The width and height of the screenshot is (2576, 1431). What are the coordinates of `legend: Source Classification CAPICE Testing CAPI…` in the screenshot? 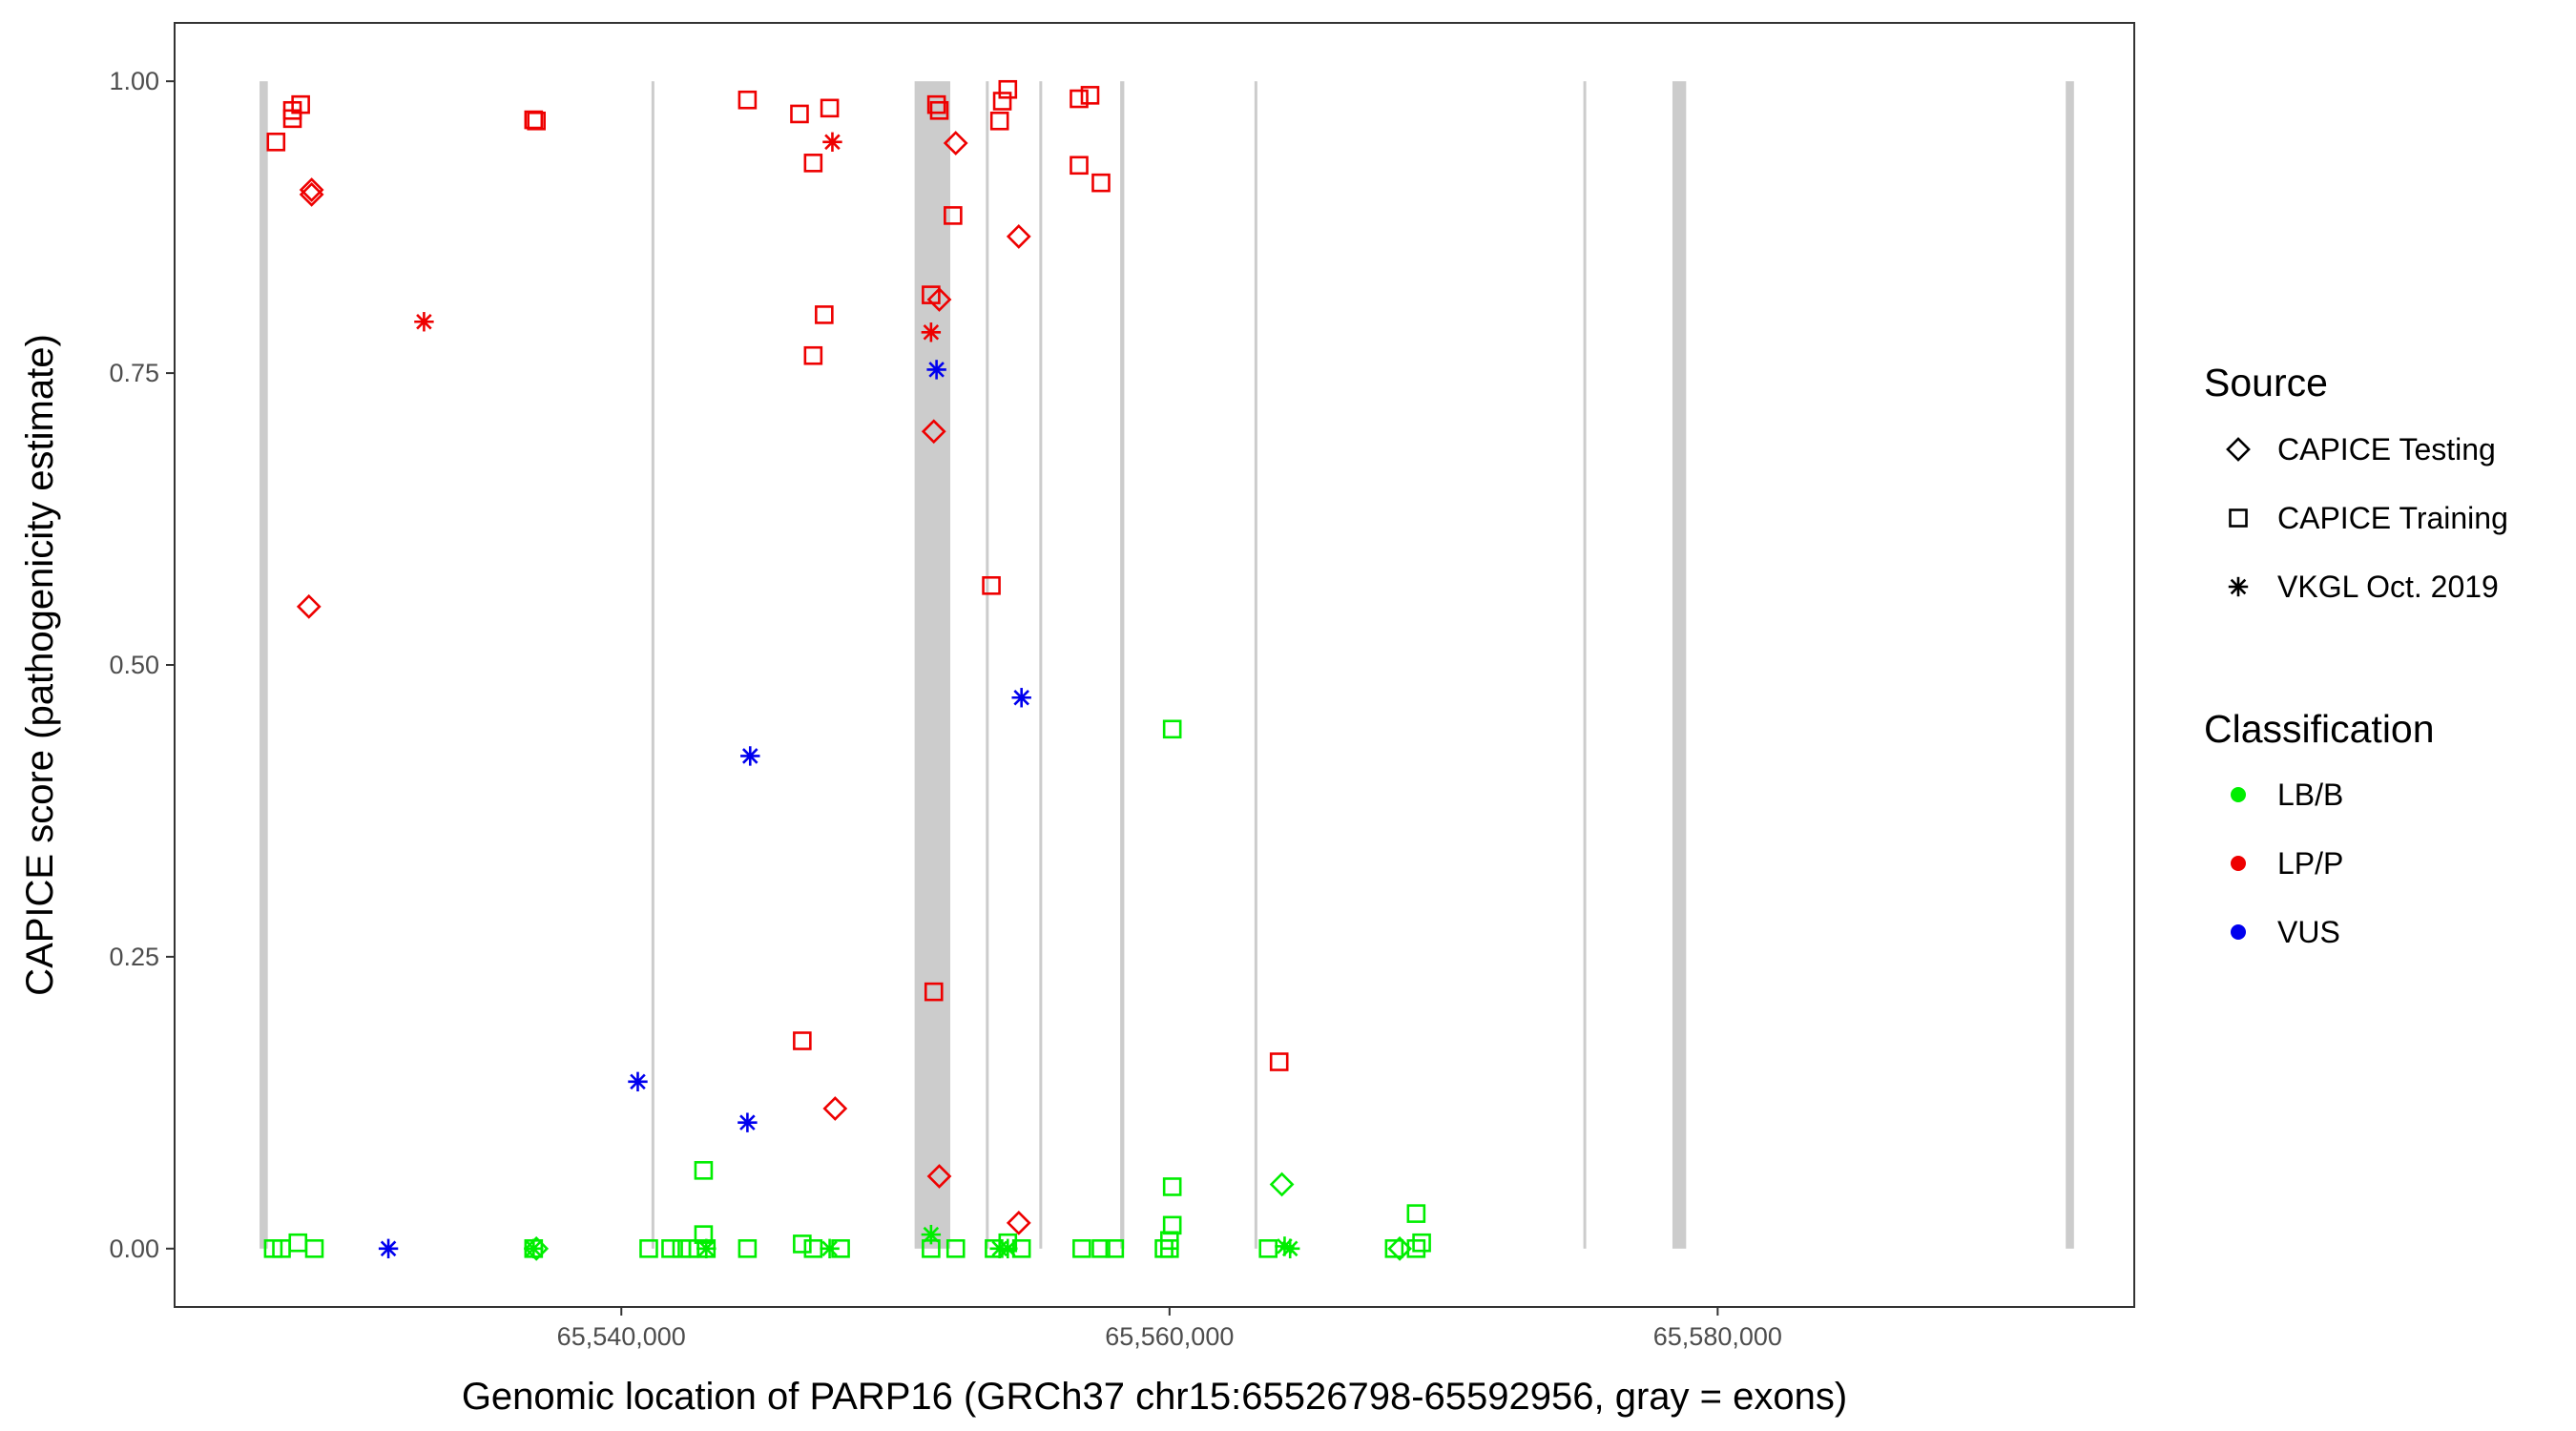 It's located at (2356, 655).